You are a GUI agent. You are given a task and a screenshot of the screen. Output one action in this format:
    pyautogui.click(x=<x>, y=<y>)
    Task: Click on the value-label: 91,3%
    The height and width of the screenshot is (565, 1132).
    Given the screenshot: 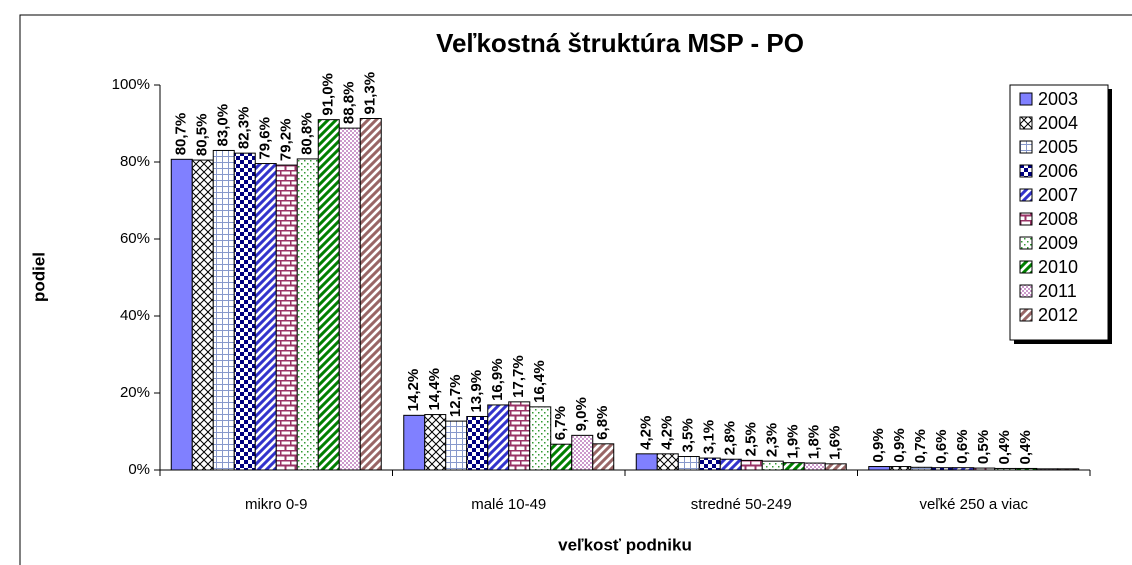 What is the action you would take?
    pyautogui.click(x=370, y=93)
    